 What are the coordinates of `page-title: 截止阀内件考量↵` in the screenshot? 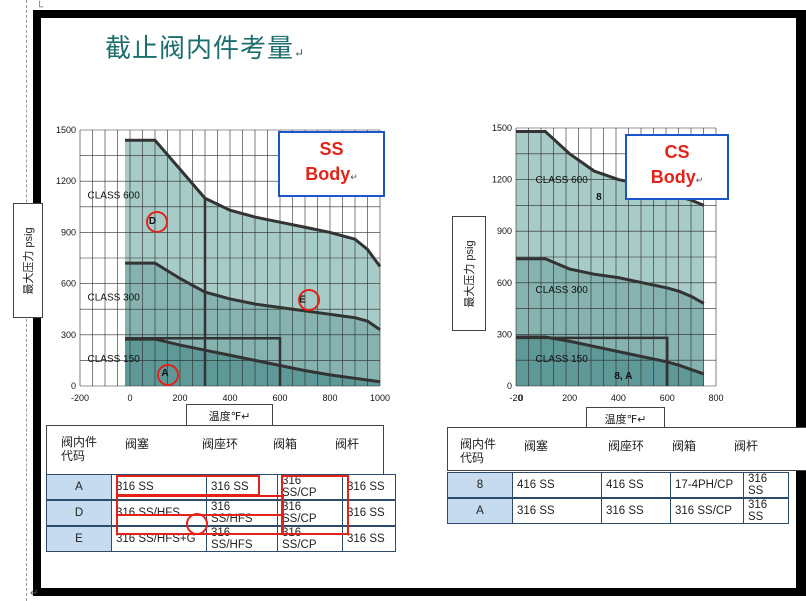 It's located at (205, 46).